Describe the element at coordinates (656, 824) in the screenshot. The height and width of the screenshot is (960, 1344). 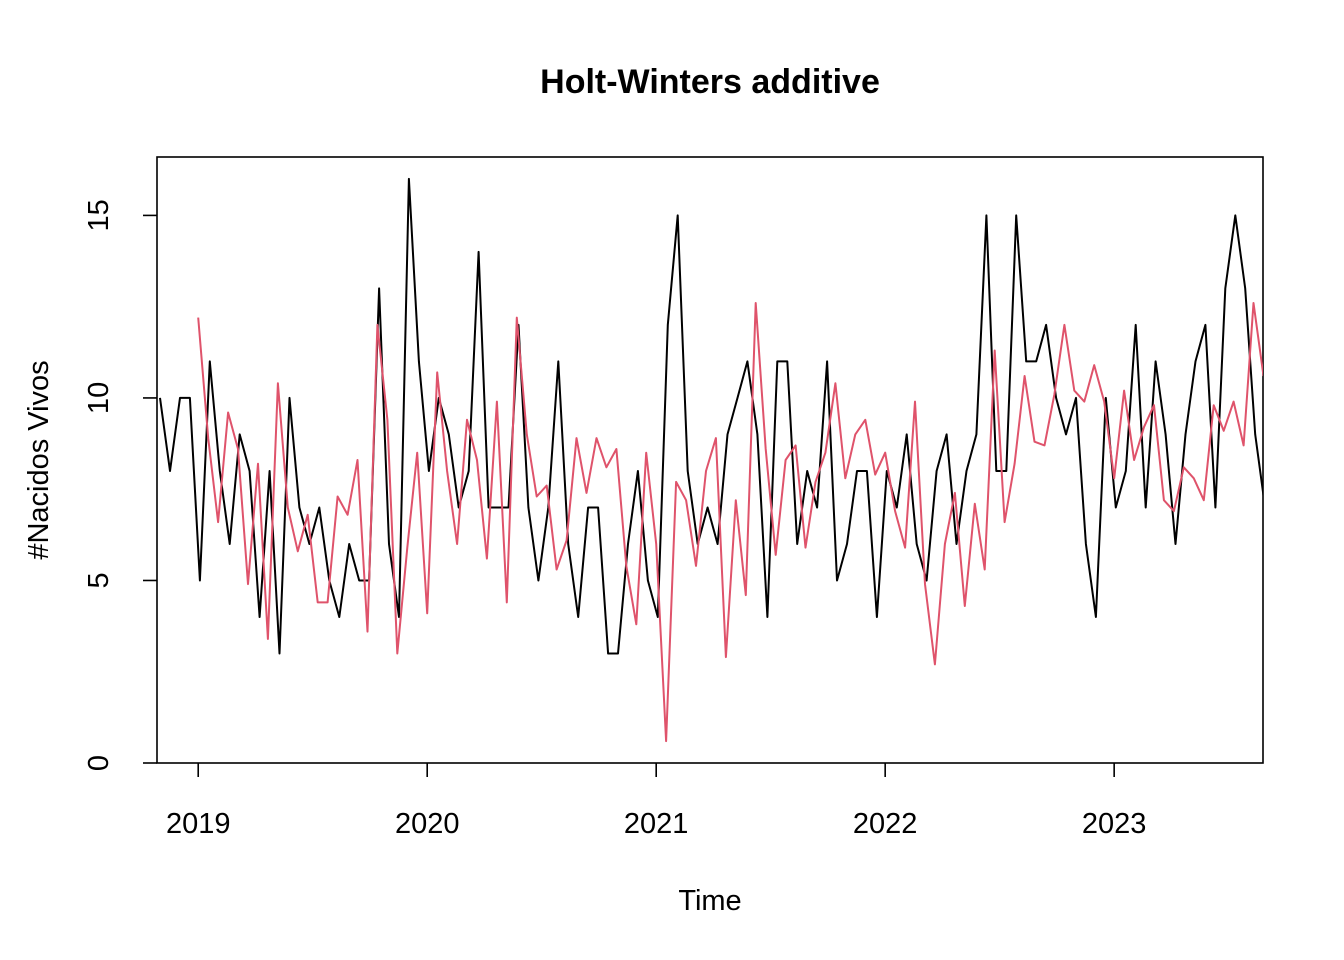
I see `x-tick-label-2: 2021` at that location.